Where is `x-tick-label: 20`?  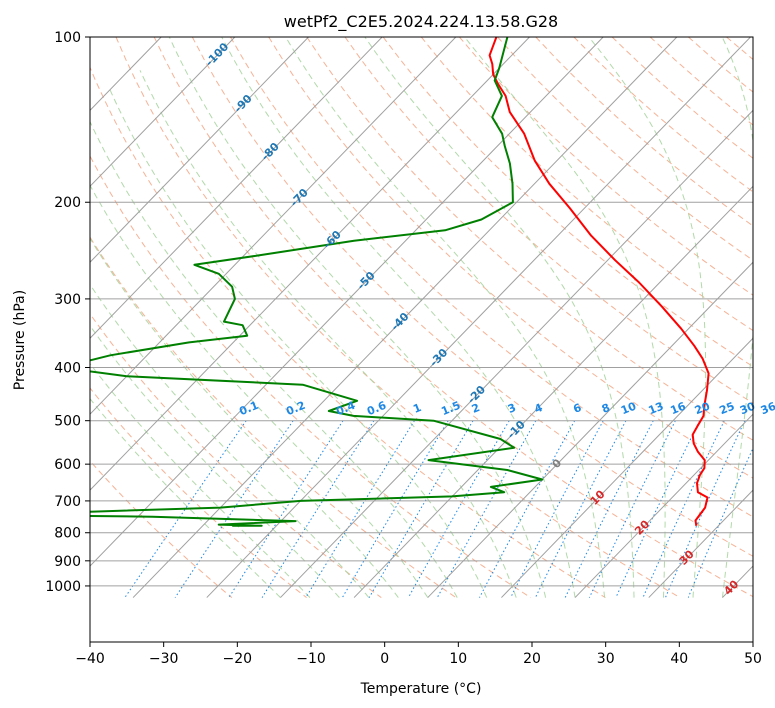
x-tick-label: 20 is located at coordinates (532, 659).